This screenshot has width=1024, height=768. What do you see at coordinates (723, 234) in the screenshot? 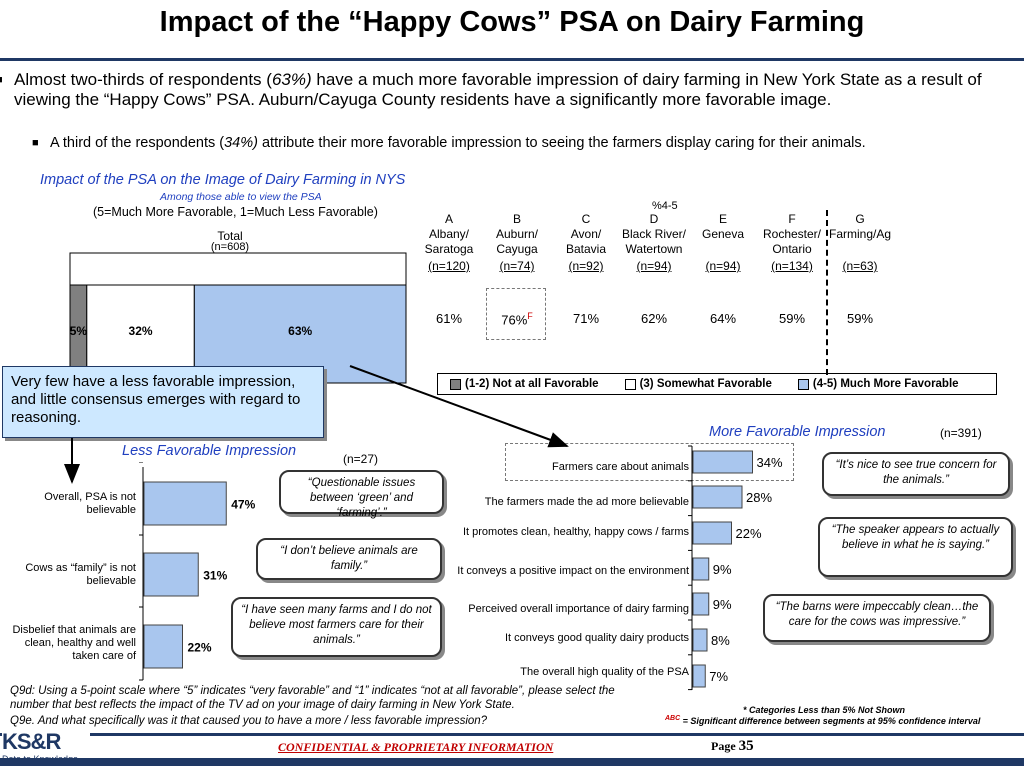
I see `segment-name-E: Geneva` at bounding box center [723, 234].